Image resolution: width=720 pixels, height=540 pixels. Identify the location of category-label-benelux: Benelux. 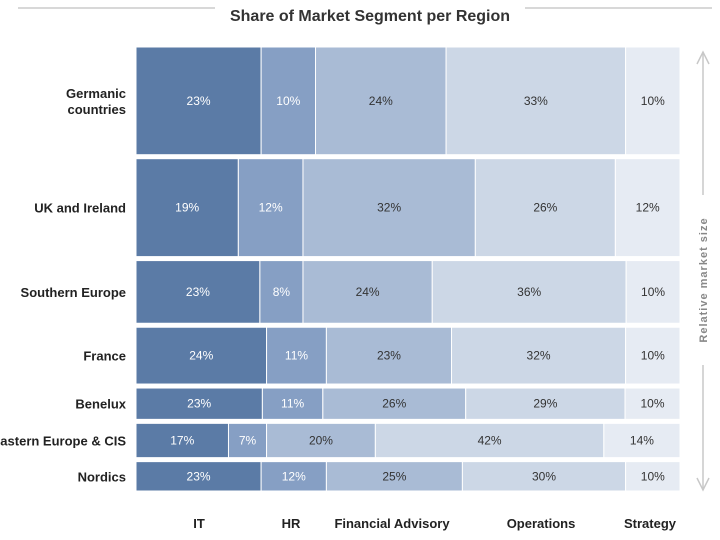
(100, 404).